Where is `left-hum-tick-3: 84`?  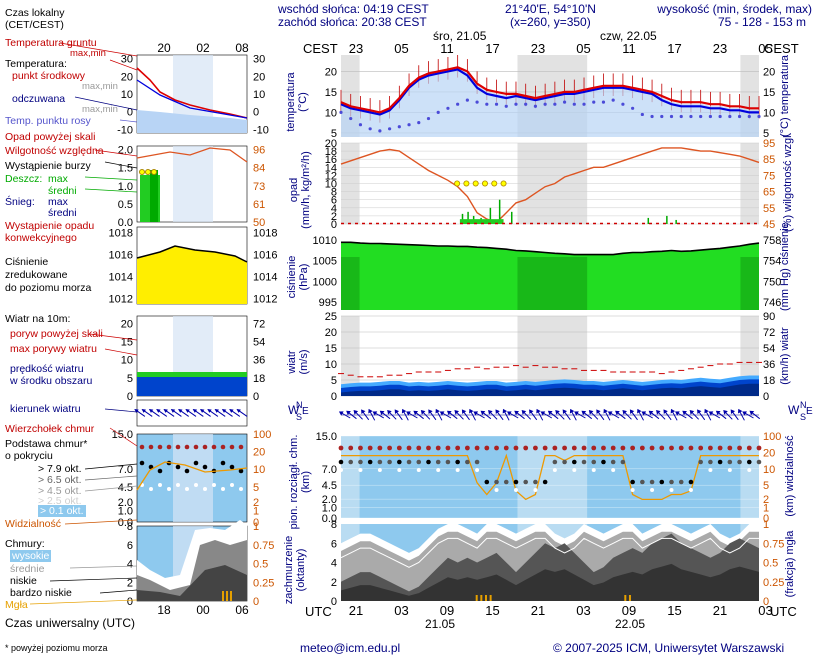 left-hum-tick-3: 84 is located at coordinates (259, 169).